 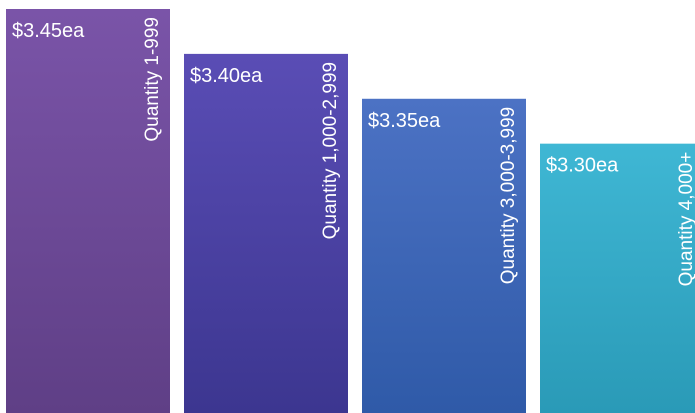 What do you see at coordinates (582, 166) in the screenshot?
I see `price-label-4: $3.30ea` at bounding box center [582, 166].